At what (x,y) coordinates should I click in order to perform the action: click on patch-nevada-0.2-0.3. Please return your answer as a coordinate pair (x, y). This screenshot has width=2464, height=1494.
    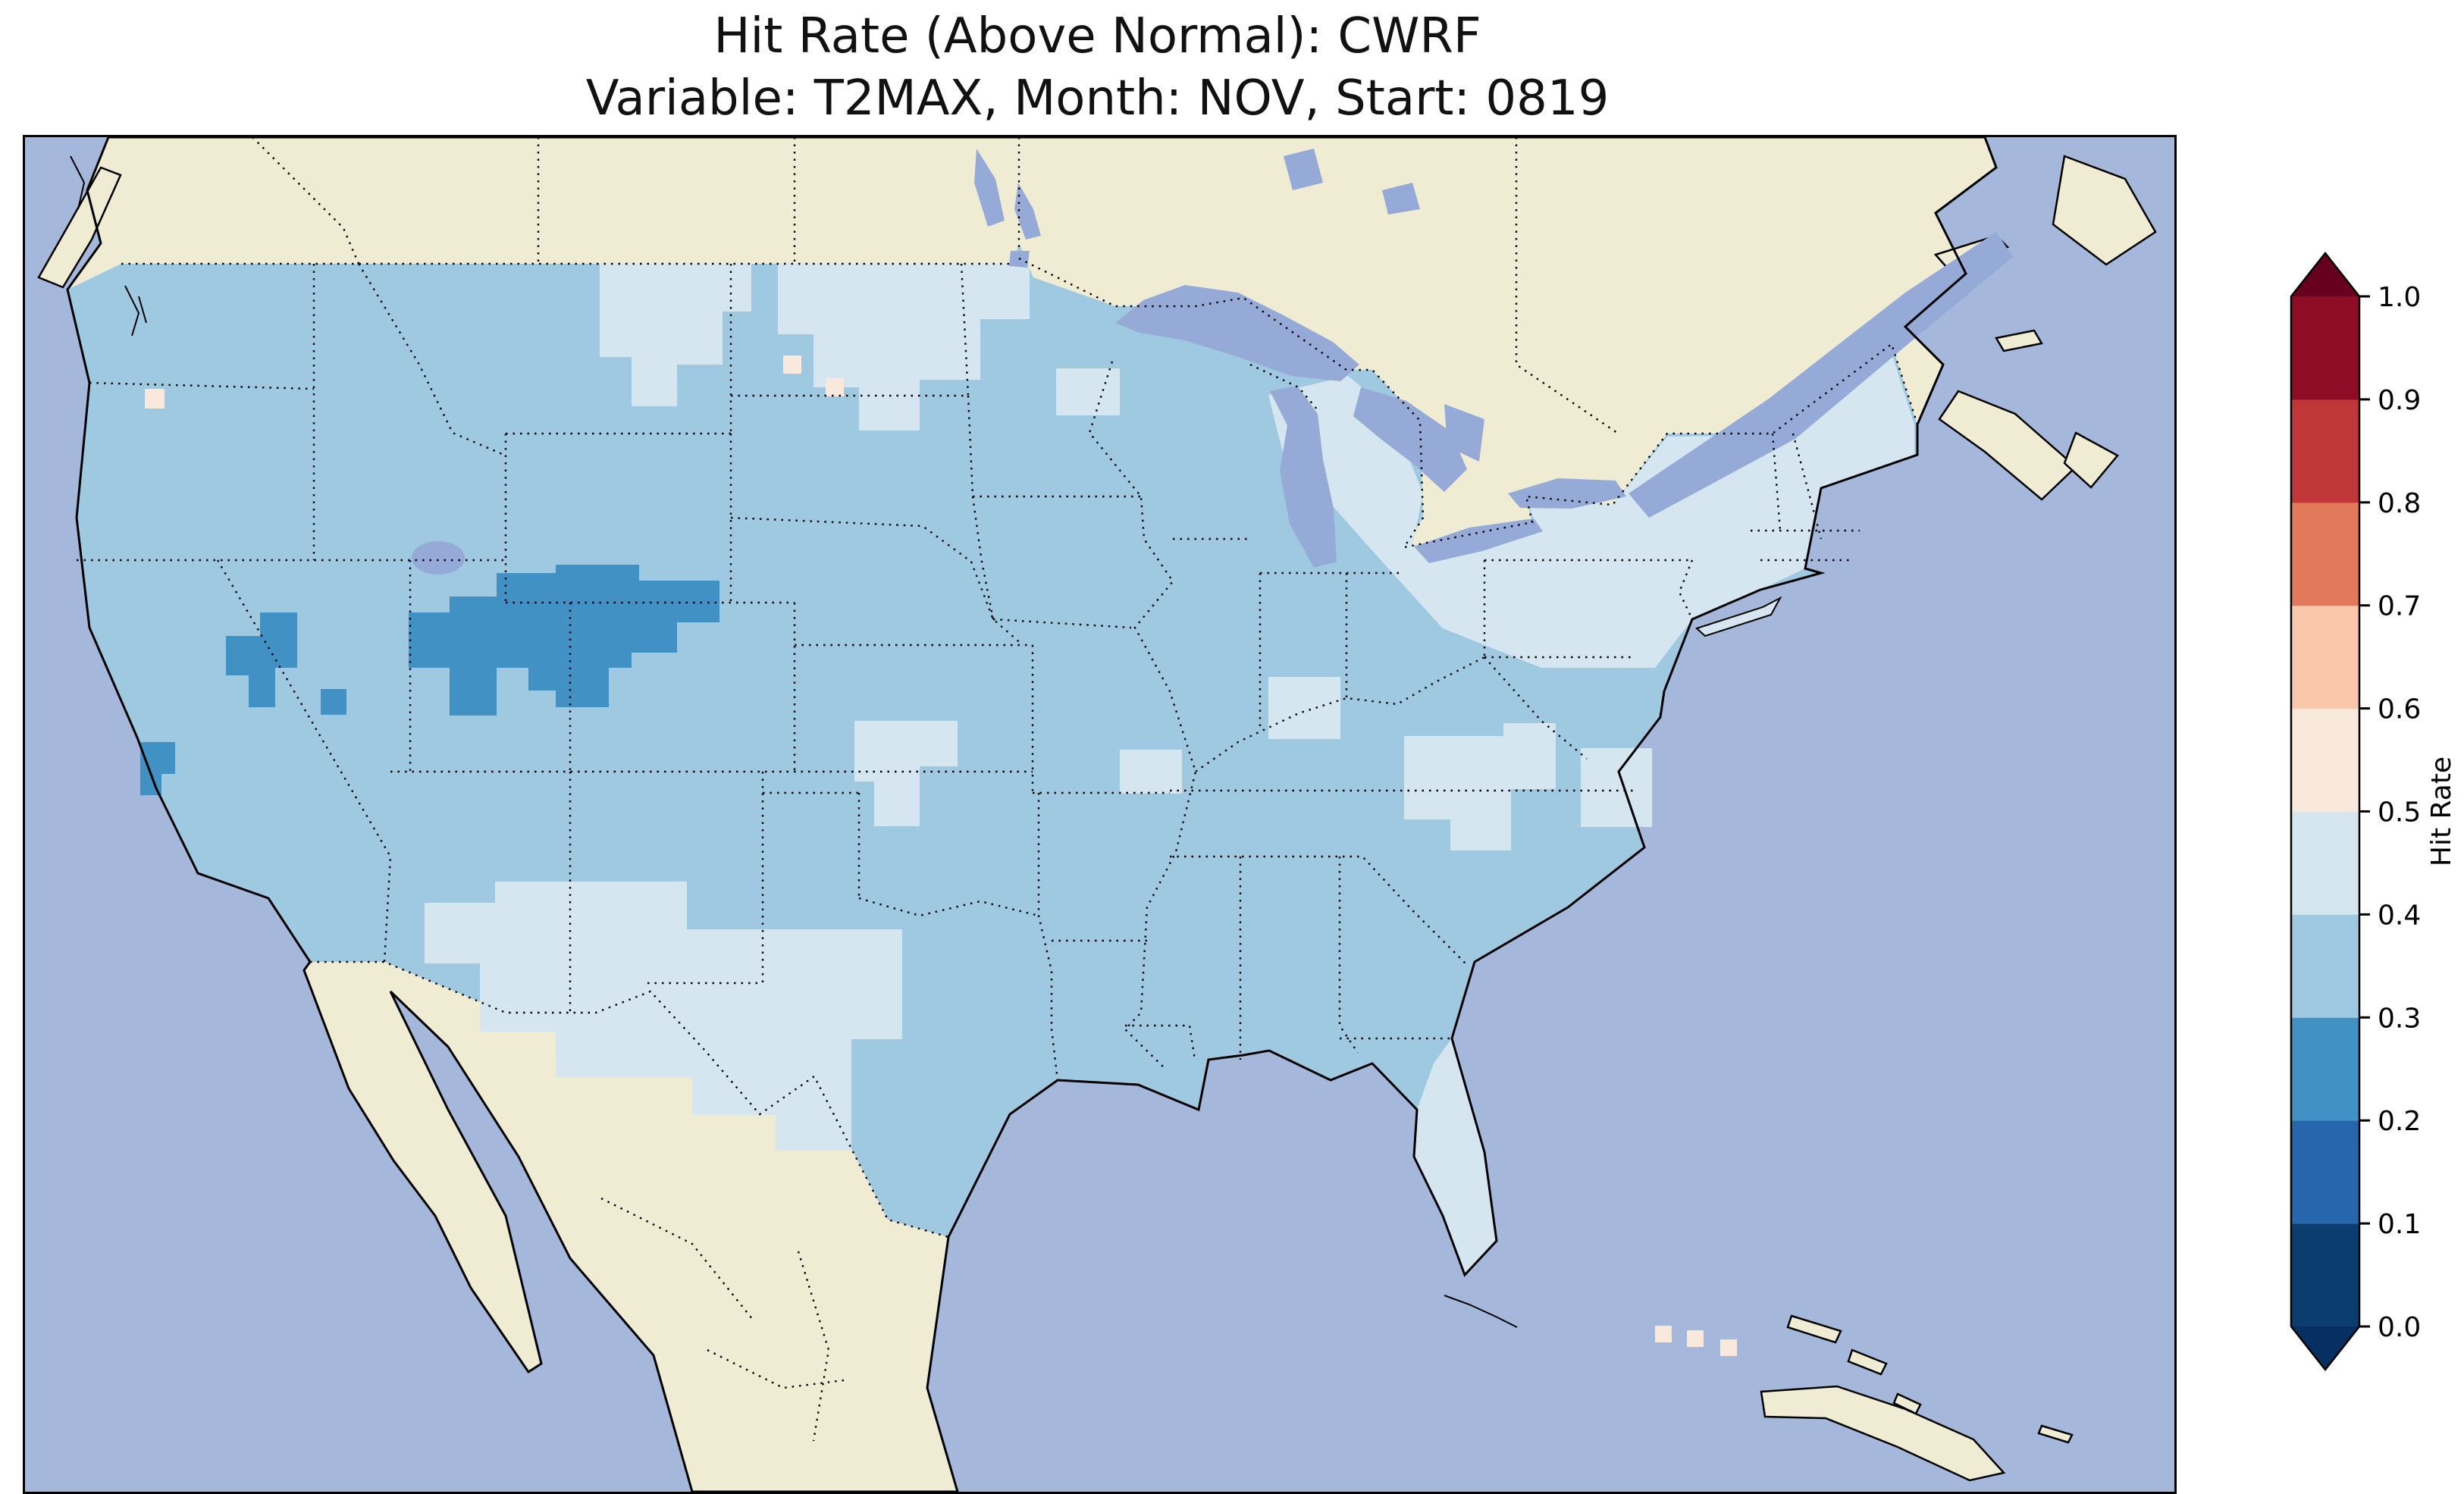
    Looking at the image, I should click on (261, 659).